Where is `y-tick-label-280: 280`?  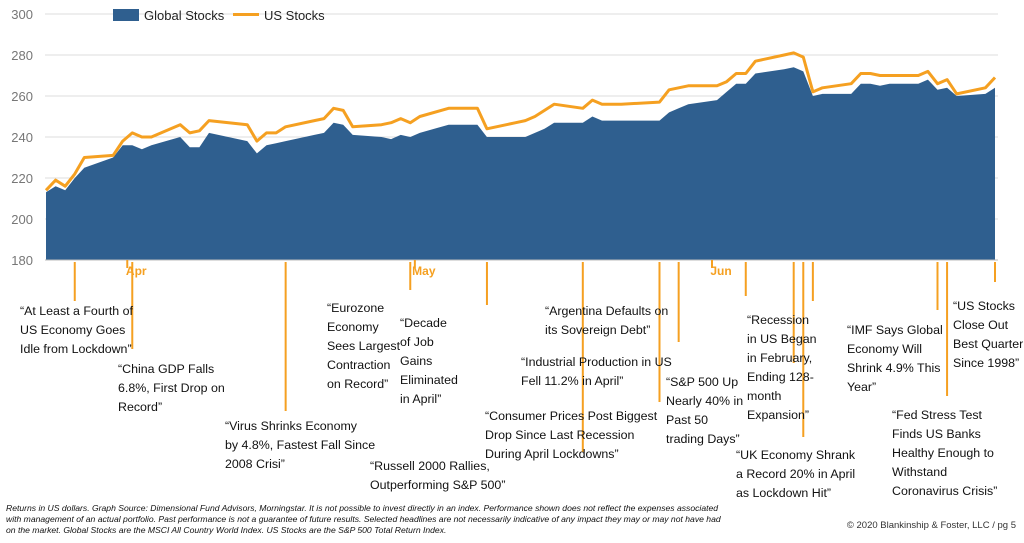
y-tick-label-280: 280 is located at coordinates (22, 55).